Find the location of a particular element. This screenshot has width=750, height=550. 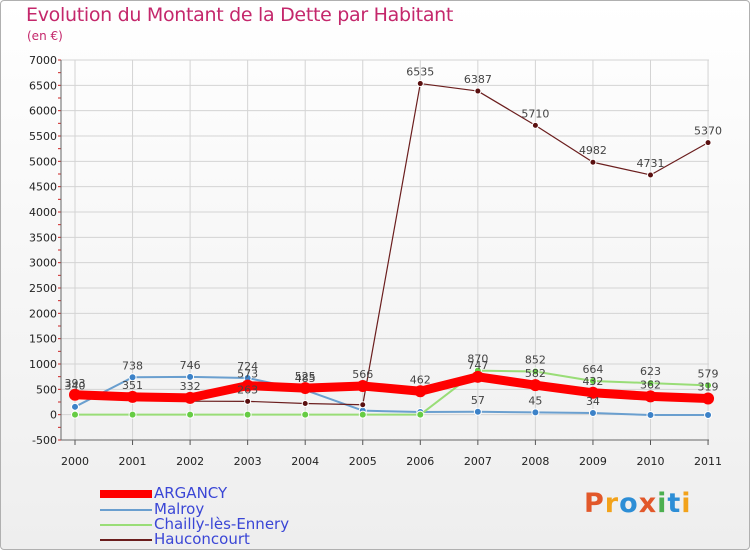

data-label-hauconcourt: 5370 is located at coordinates (708, 131).